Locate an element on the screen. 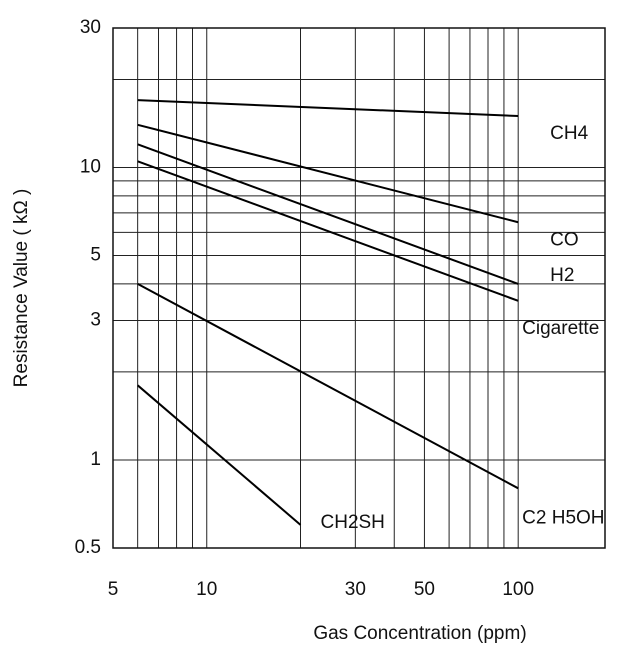 The width and height of the screenshot is (630, 652). y-tick-label: 1 is located at coordinates (95, 459).